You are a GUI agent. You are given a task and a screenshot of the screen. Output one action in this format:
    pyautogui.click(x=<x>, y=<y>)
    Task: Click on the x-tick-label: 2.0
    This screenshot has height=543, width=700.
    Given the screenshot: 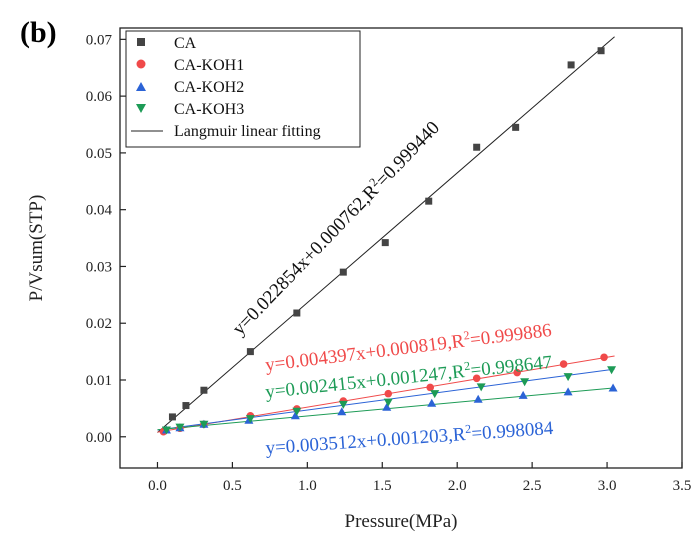 What is the action you would take?
    pyautogui.click(x=457, y=486)
    